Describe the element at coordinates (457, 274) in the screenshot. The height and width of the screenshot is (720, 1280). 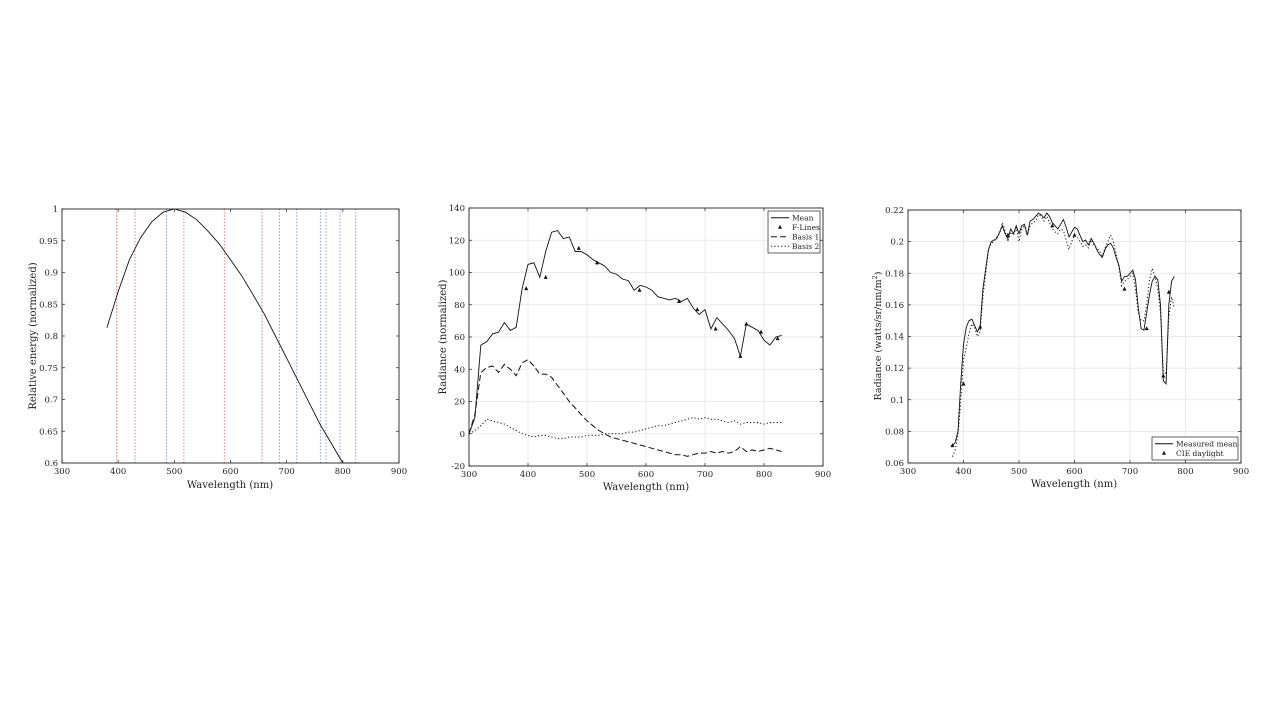
I see `y-tick-label: 100` at that location.